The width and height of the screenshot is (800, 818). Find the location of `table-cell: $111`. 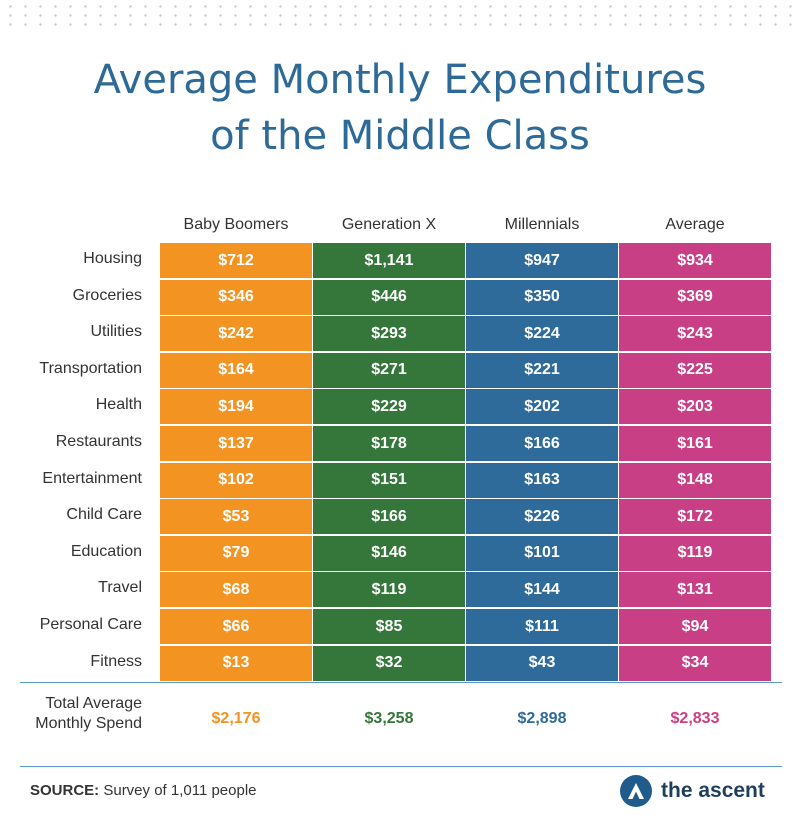

table-cell: $111 is located at coordinates (542, 626).